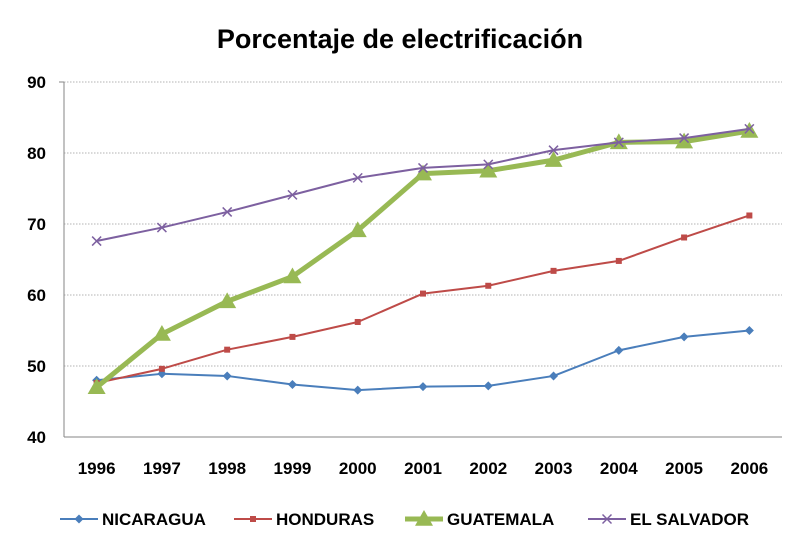 This screenshot has height=551, width=800. What do you see at coordinates (684, 468) in the screenshot?
I see `x-tick-label: 2005` at bounding box center [684, 468].